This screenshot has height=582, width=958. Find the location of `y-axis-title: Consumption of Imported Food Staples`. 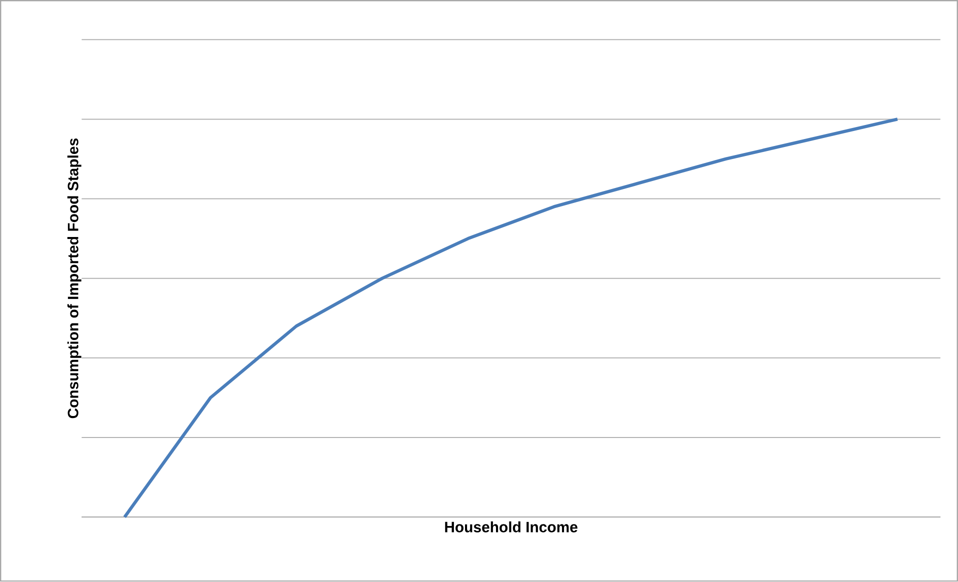

y-axis-title: Consumption of Imported Food Staples is located at coordinates (74, 278).